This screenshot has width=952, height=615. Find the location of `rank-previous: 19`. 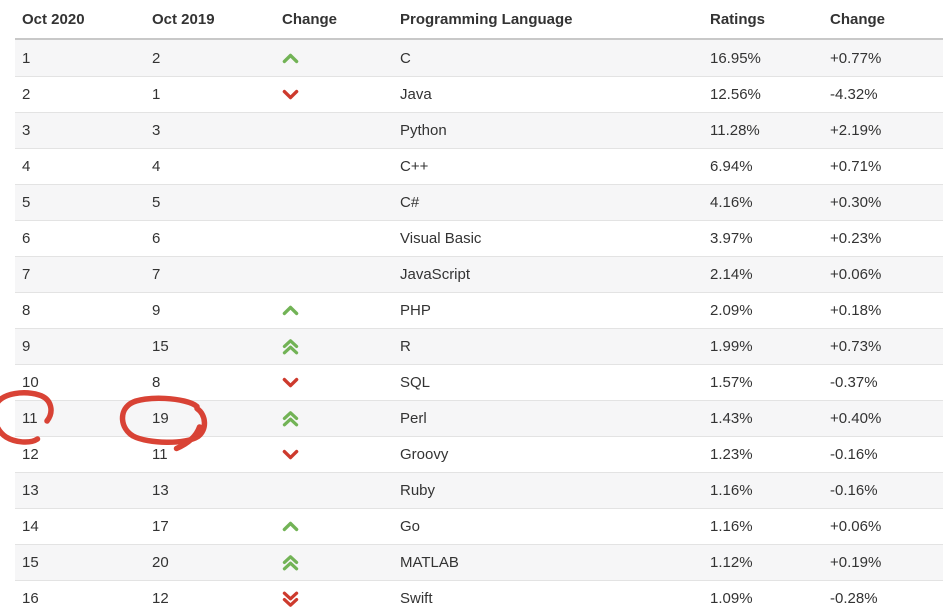

rank-previous: 19 is located at coordinates (160, 418).